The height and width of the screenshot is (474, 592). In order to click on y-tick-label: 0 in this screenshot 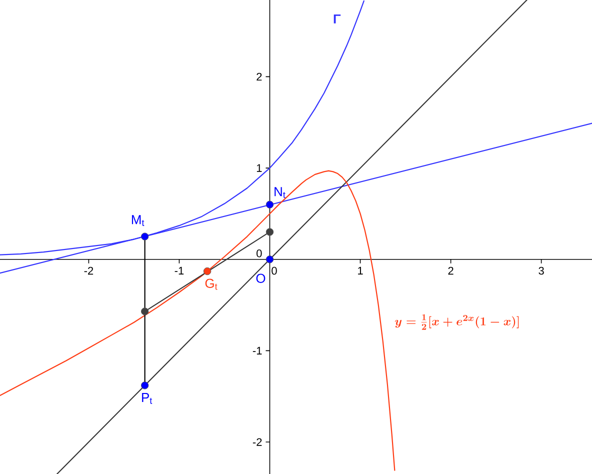, I will do `click(259, 253)`.